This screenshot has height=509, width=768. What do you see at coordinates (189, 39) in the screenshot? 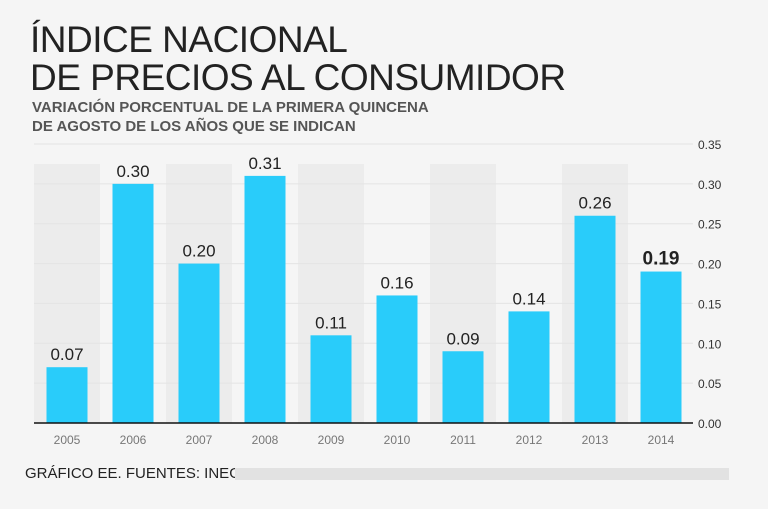
I see `title-line-1: ÍNDICE NACIONAL` at bounding box center [189, 39].